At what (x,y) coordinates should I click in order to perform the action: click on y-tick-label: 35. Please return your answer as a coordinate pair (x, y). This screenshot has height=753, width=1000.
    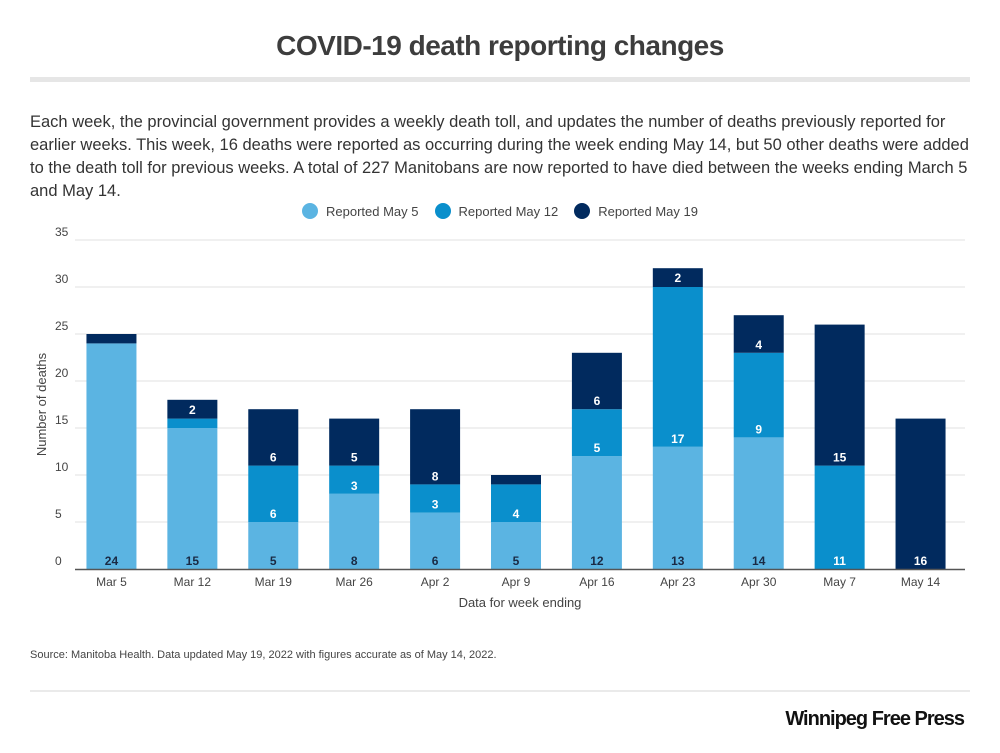
    Looking at the image, I should click on (62, 232).